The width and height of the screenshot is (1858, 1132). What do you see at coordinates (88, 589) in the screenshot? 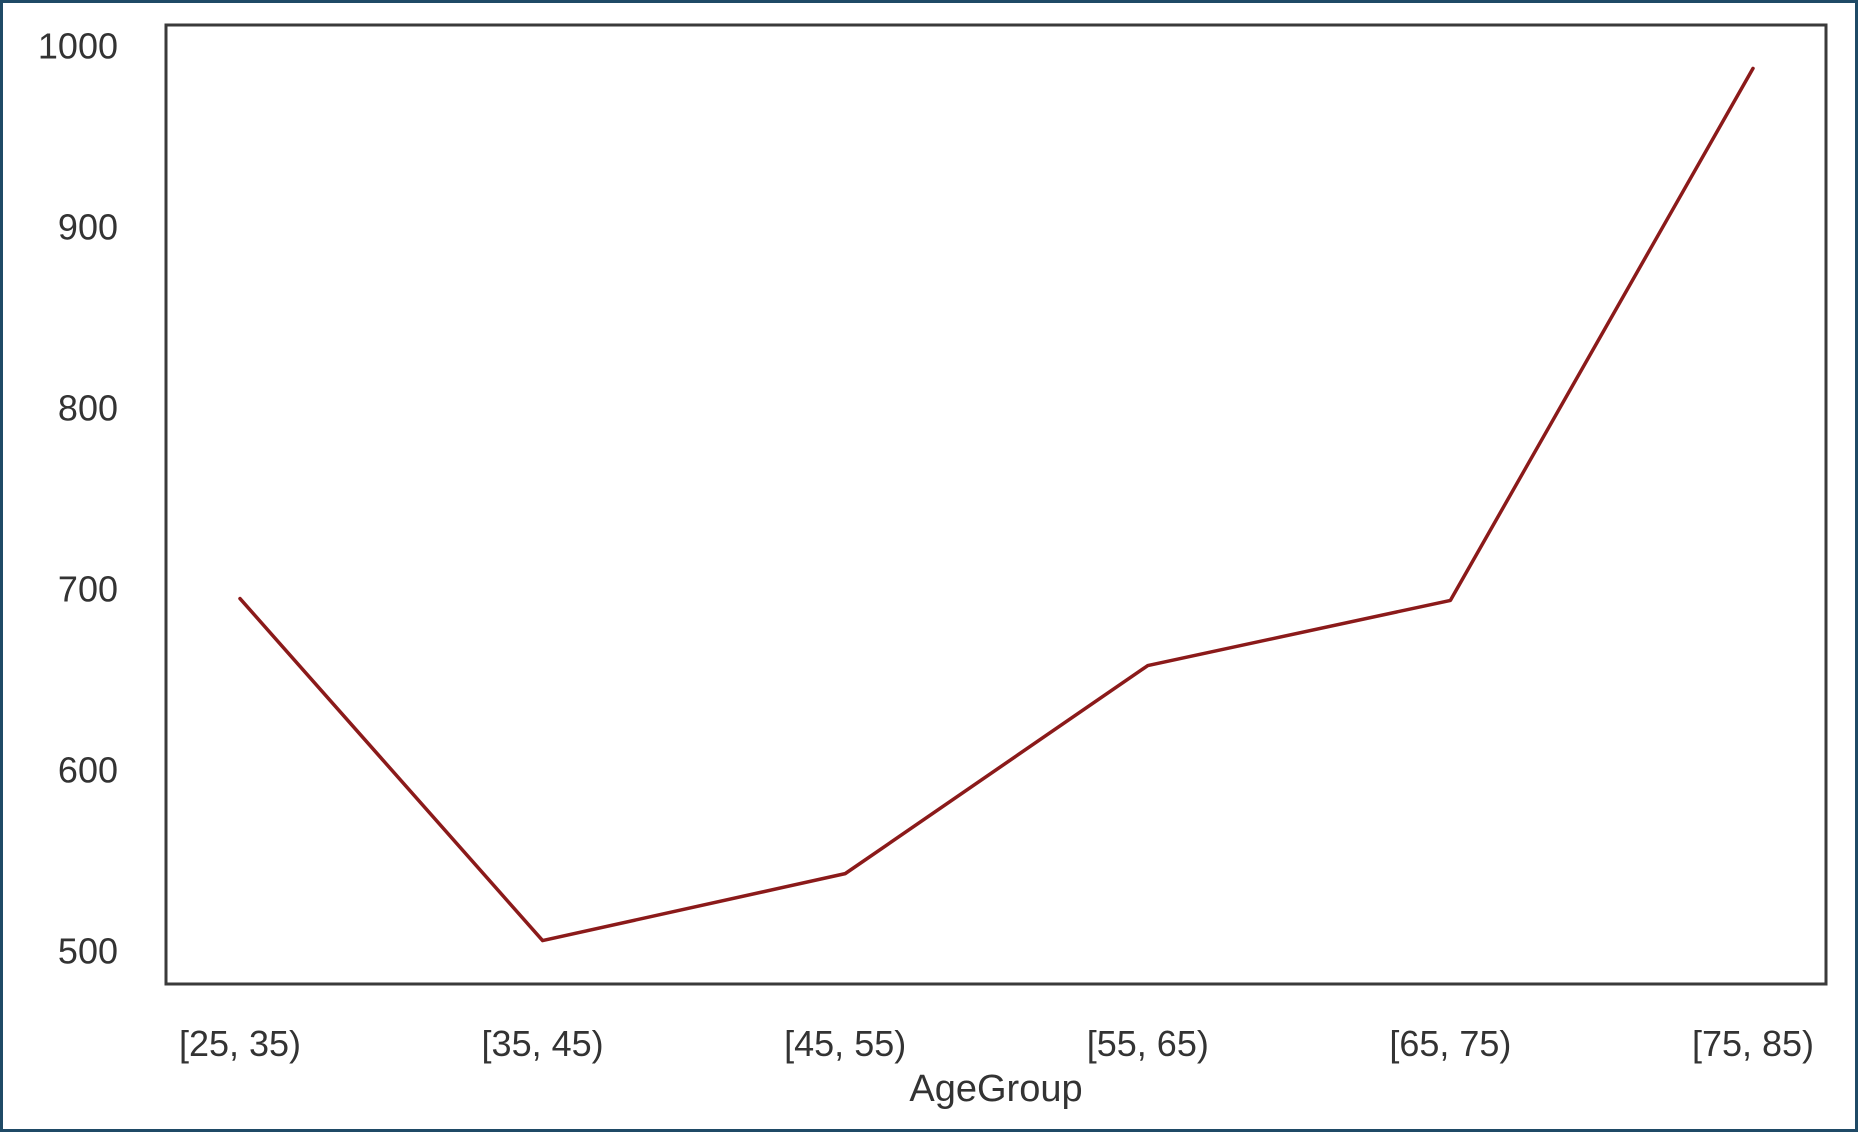
I see `y-tick-label: 700` at bounding box center [88, 589].